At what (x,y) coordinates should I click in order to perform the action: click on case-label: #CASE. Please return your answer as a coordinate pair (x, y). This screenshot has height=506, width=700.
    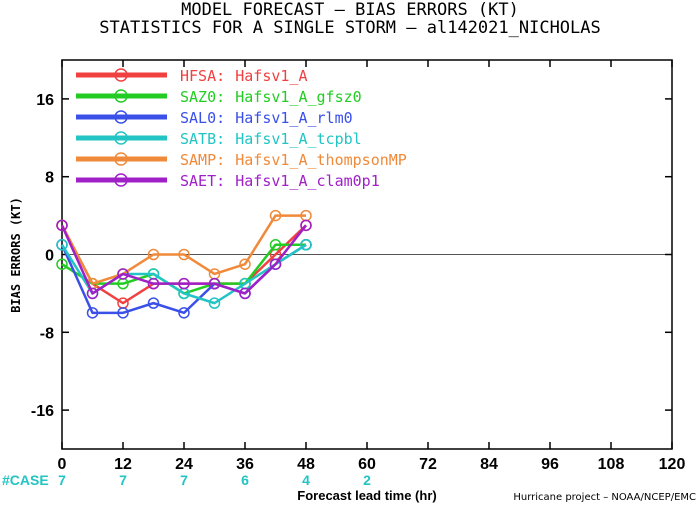
    Looking at the image, I should click on (25, 480).